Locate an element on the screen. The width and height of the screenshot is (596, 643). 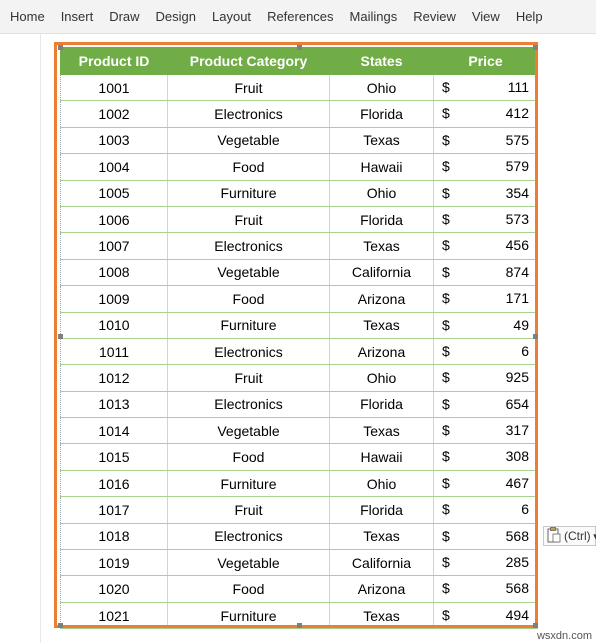
price-amount: 354 is located at coordinates (517, 192).